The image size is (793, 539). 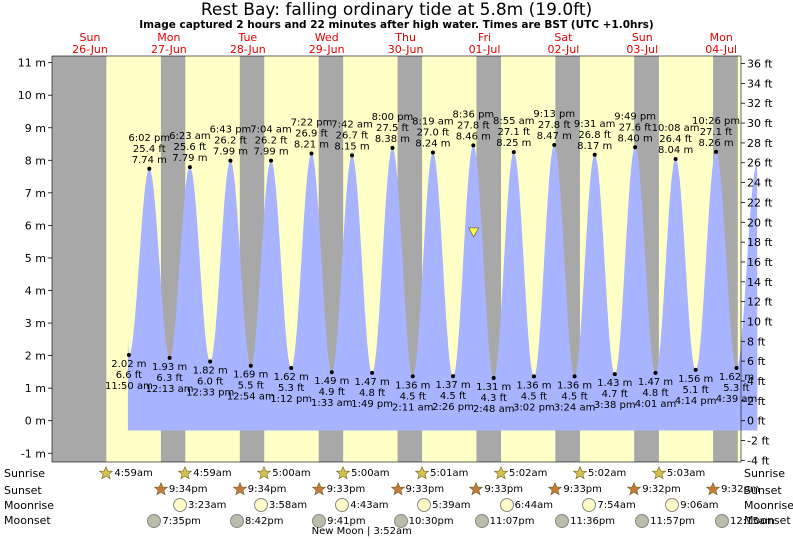 I want to click on sunset-label-left: Sunset, so click(x=23, y=490).